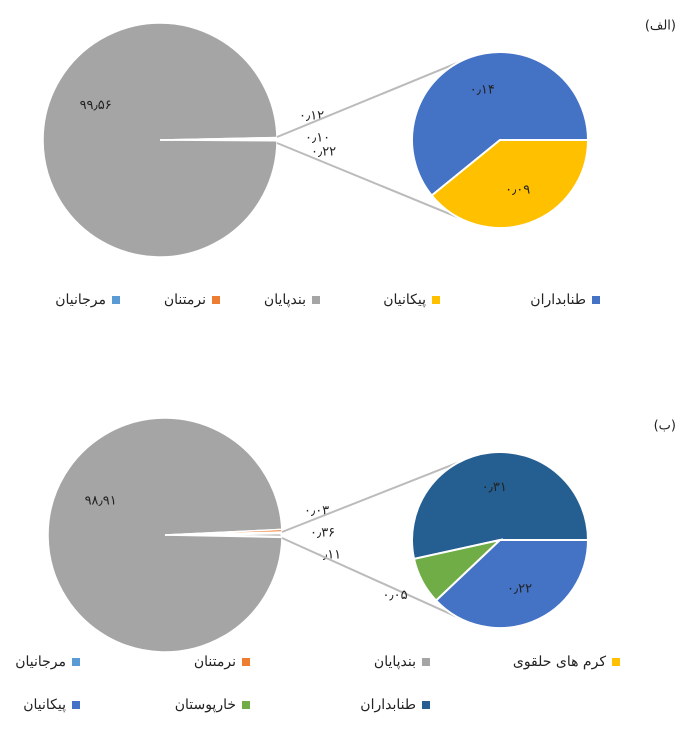 Image resolution: width=680 pixels, height=732 pixels. I want to click on value-label: ۰٫۱۰, so click(317, 138).